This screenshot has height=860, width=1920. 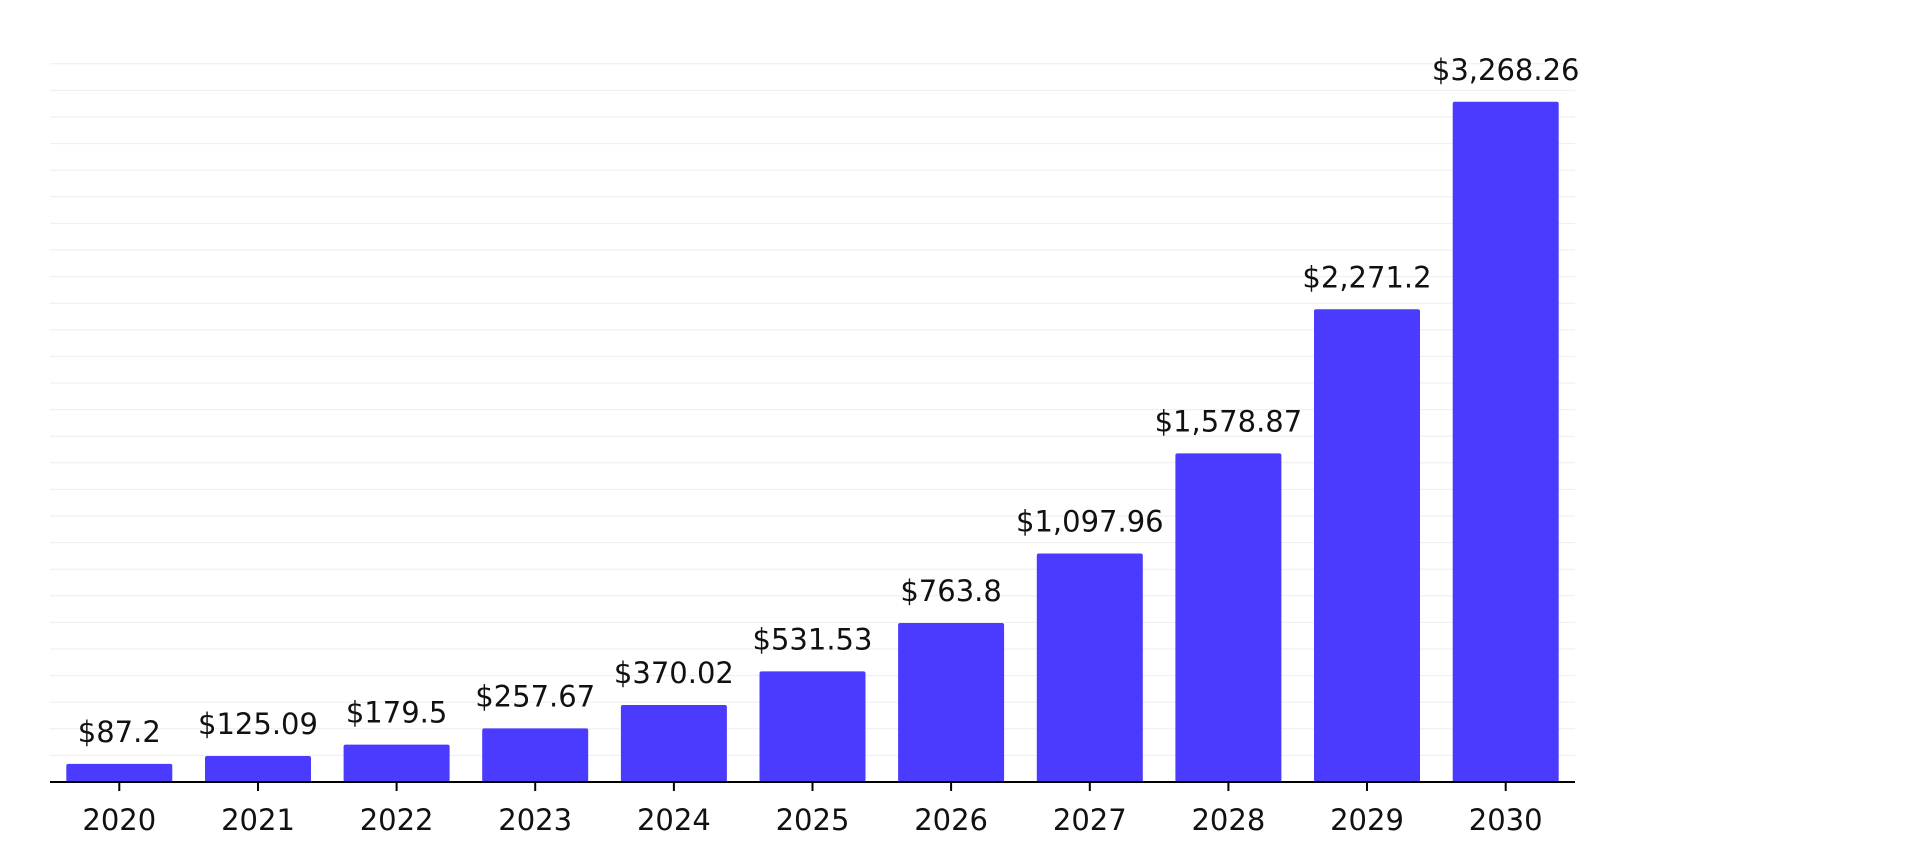 What do you see at coordinates (396, 713) in the screenshot?
I see `data-label-2022: $179.5` at bounding box center [396, 713].